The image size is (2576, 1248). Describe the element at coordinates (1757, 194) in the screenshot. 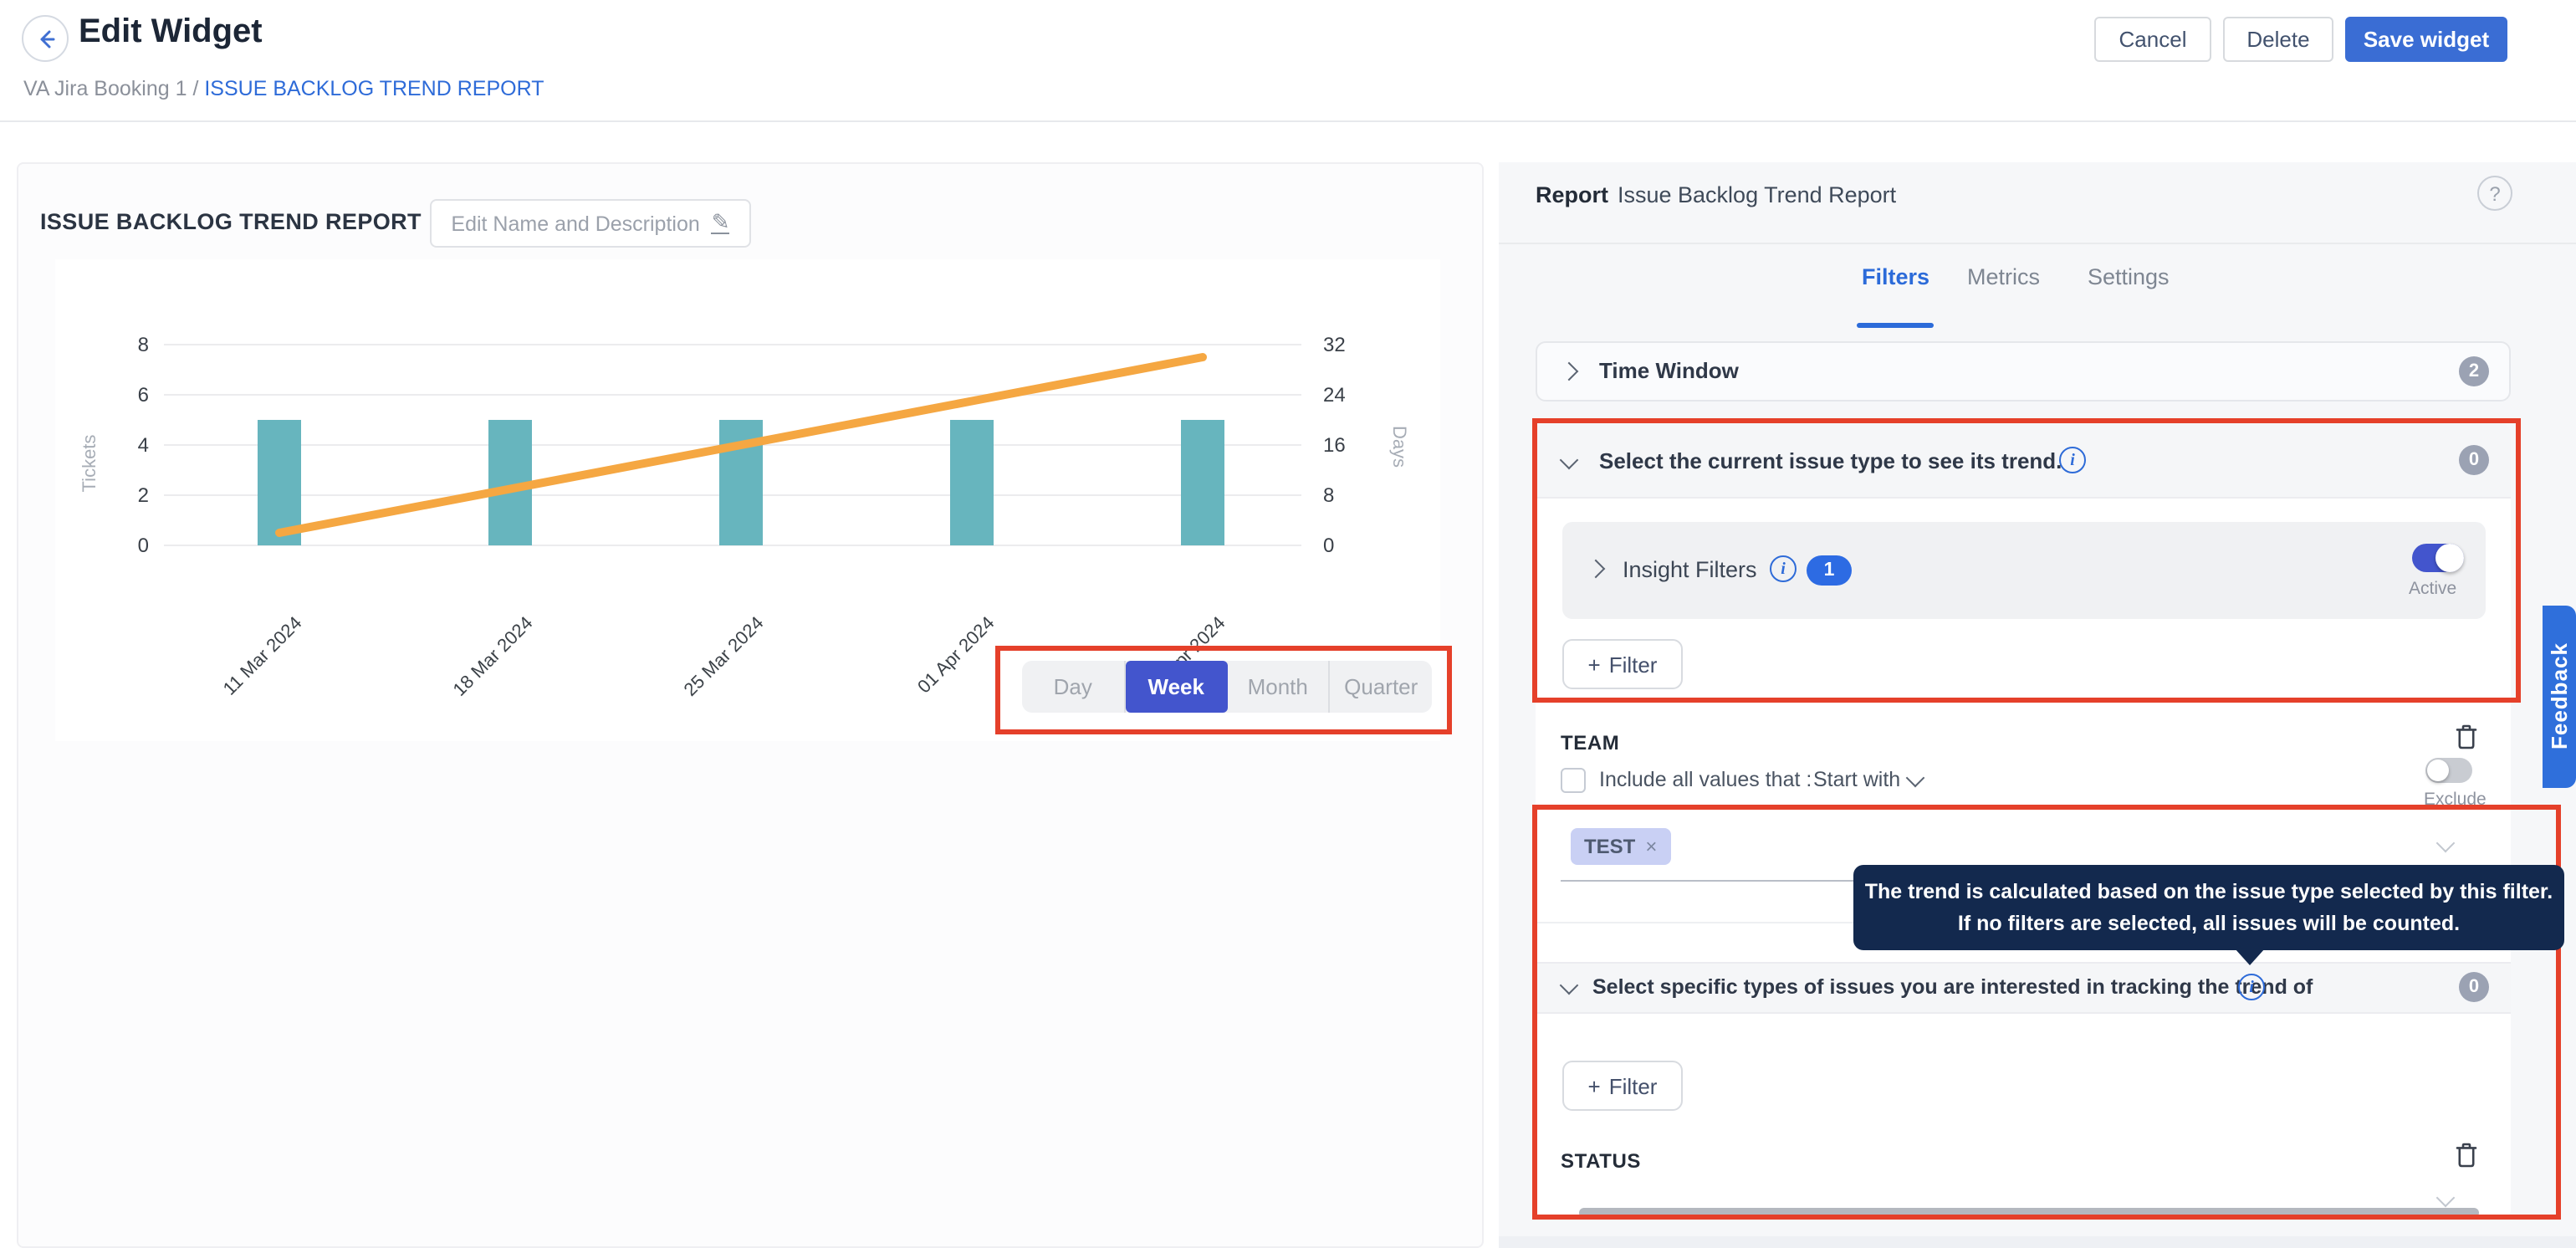

I see `report-name: Issue Backlog Trend Report` at that location.